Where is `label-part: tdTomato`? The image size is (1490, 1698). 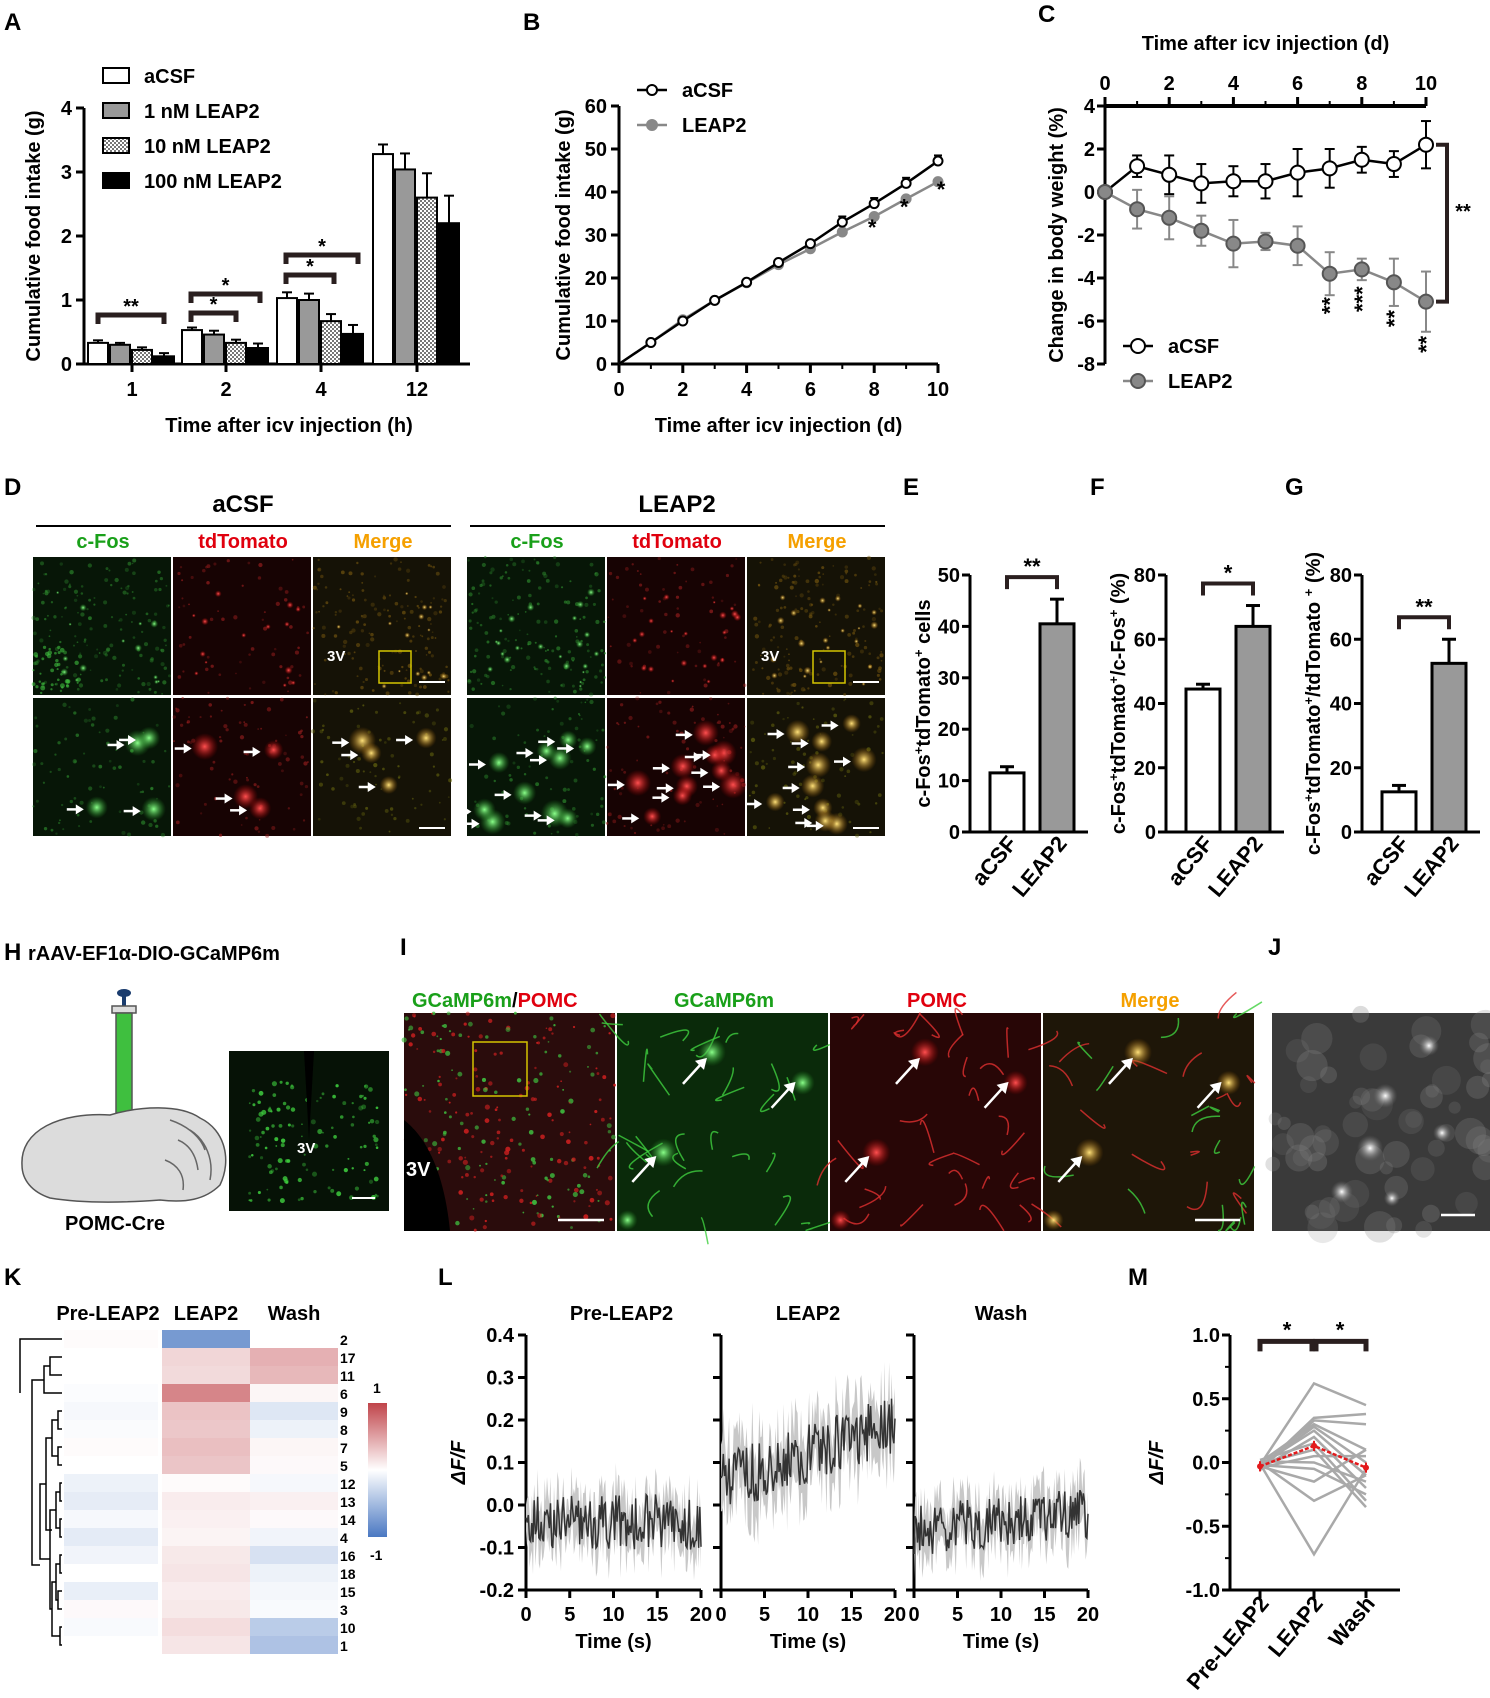
label-part: tdTomato is located at coordinates (924, 702).